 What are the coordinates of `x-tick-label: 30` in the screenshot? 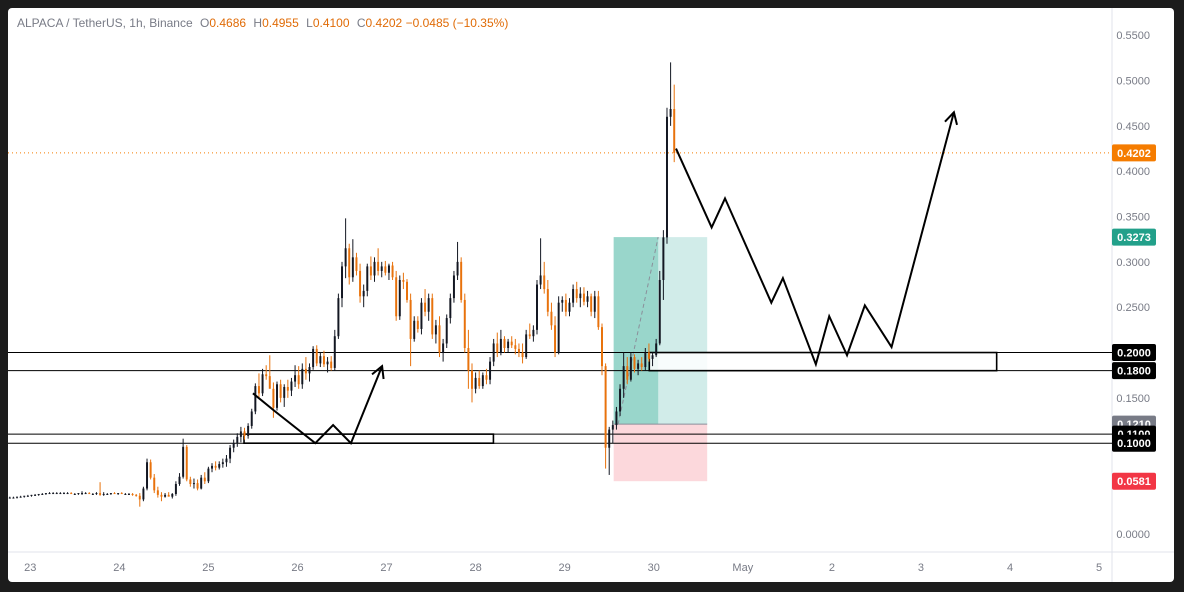 It's located at (654, 568).